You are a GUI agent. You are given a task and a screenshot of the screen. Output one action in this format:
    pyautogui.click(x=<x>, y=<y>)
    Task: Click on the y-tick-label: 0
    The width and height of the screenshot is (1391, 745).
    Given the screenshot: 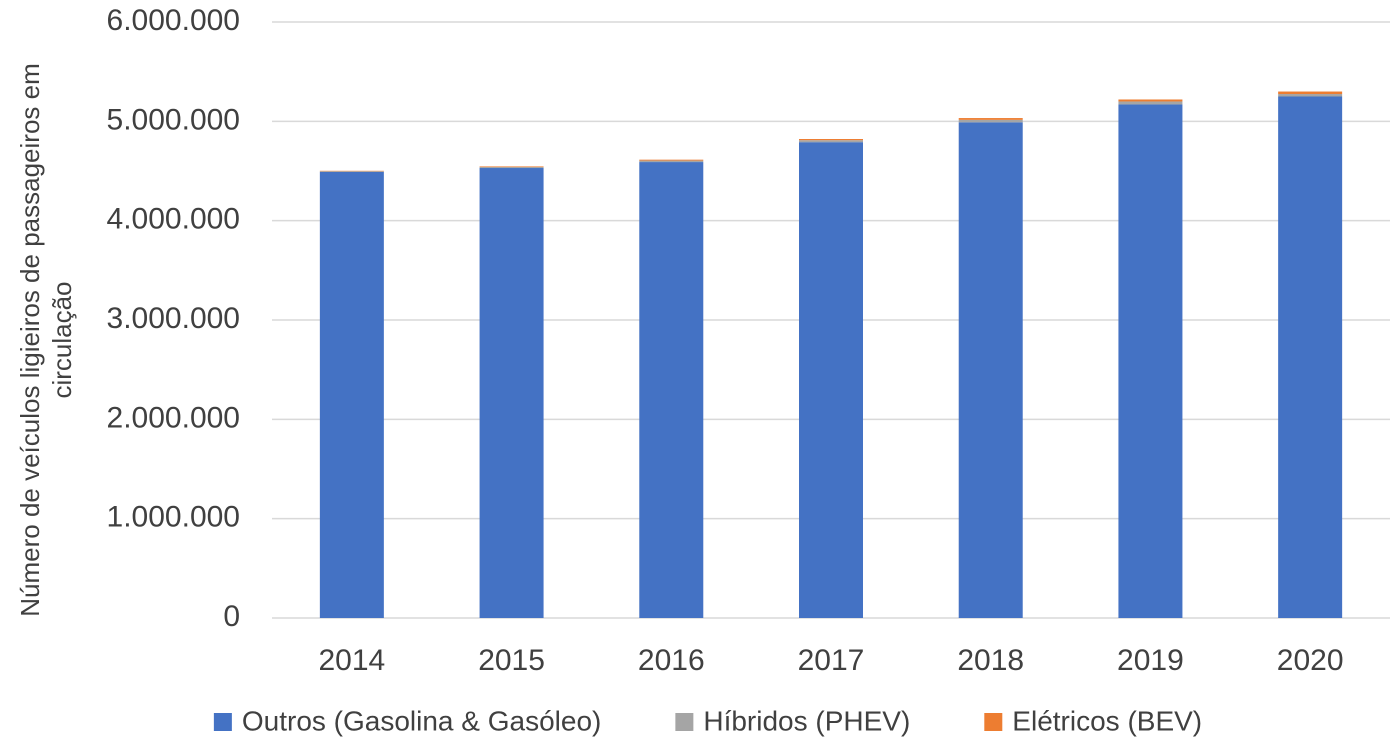 What is the action you would take?
    pyautogui.click(x=231, y=616)
    